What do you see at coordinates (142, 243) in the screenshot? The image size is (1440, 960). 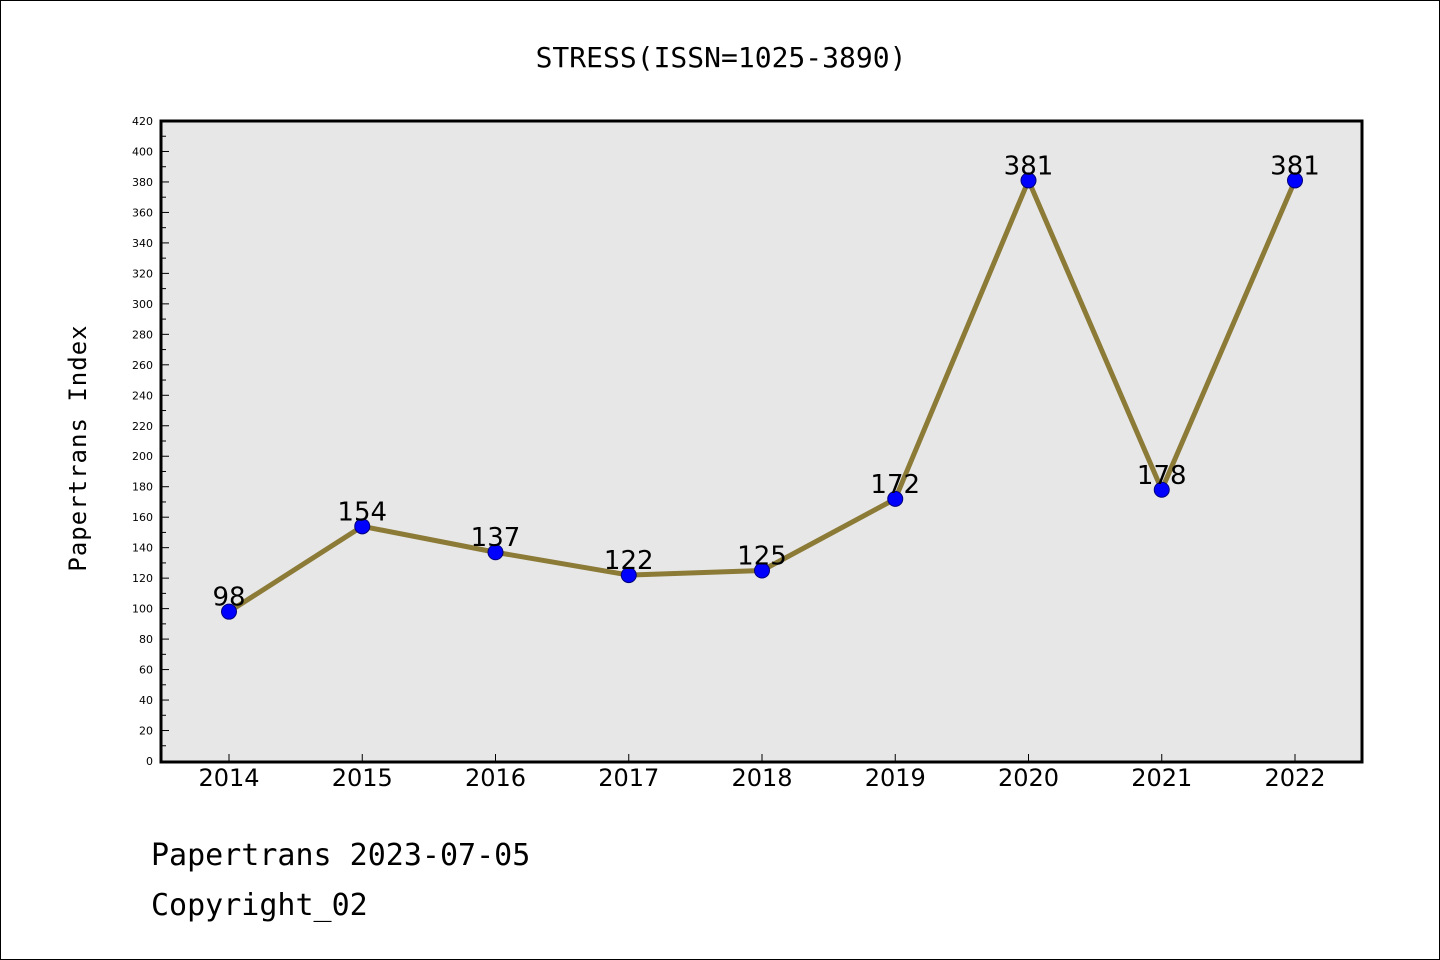 I see `y-tick-label: 340` at bounding box center [142, 243].